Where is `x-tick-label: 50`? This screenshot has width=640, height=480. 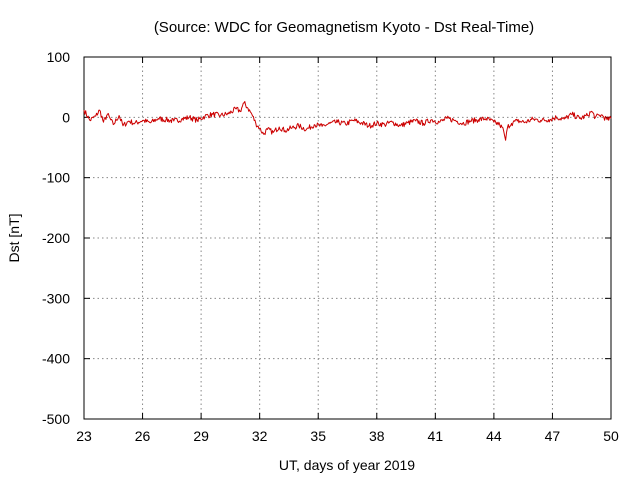 x-tick-label: 50 is located at coordinates (611, 436).